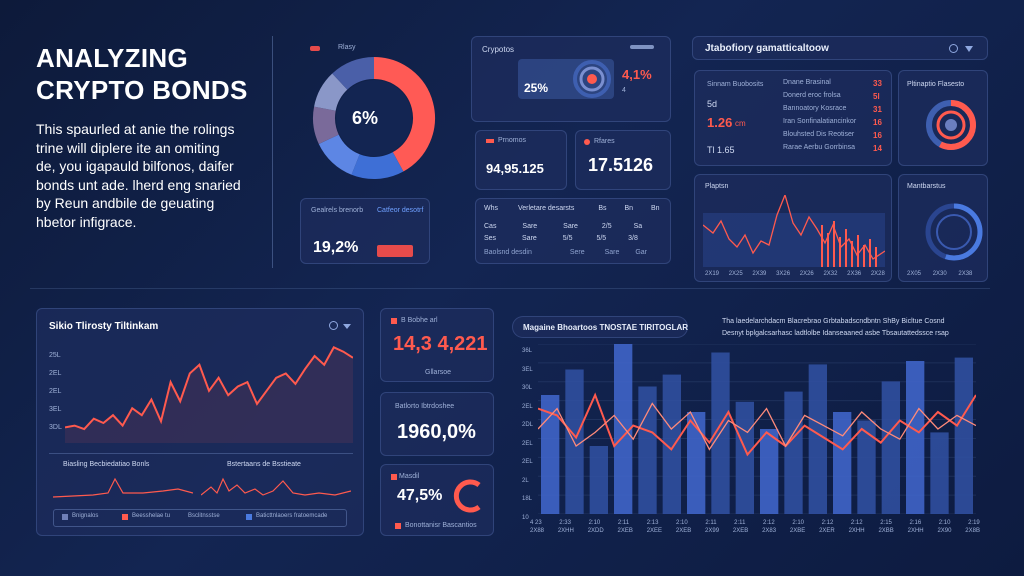 The height and width of the screenshot is (576, 1024). What do you see at coordinates (565, 523) in the screenshot?
I see `x-tick-label: 2:33` at bounding box center [565, 523].